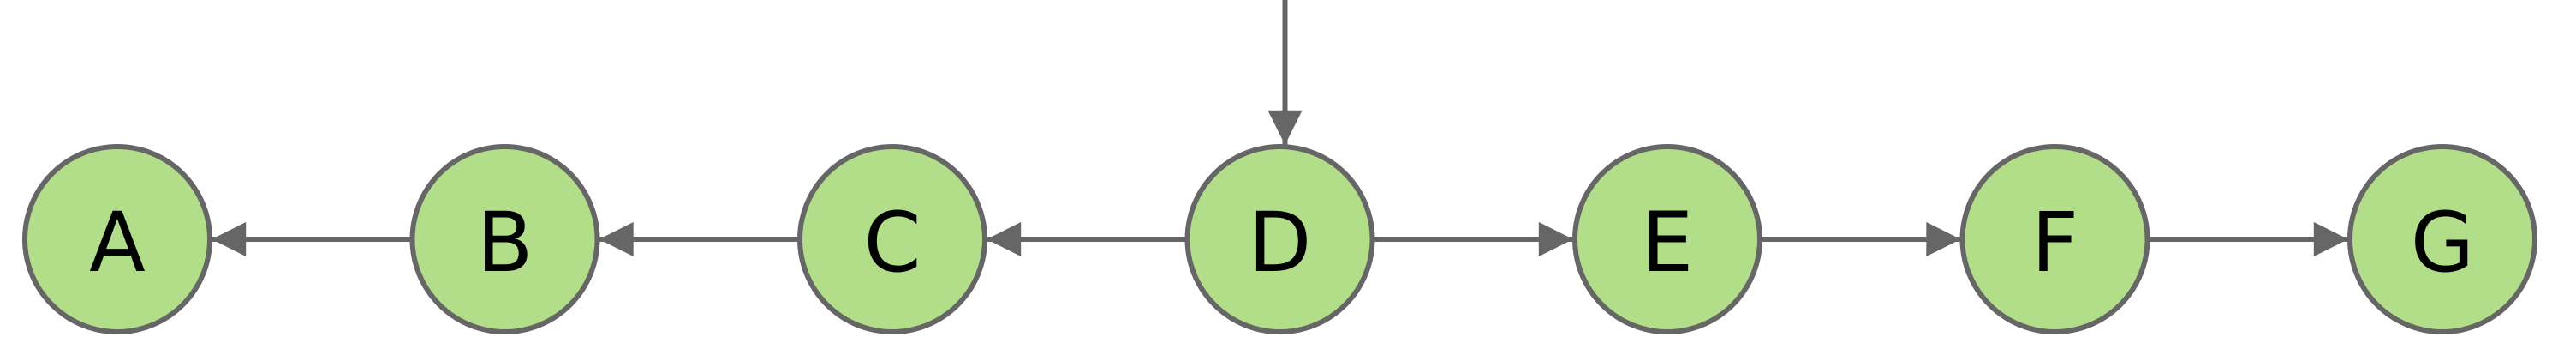 The width and height of the screenshot is (2576, 355). I want to click on node-c: C, so click(892, 239).